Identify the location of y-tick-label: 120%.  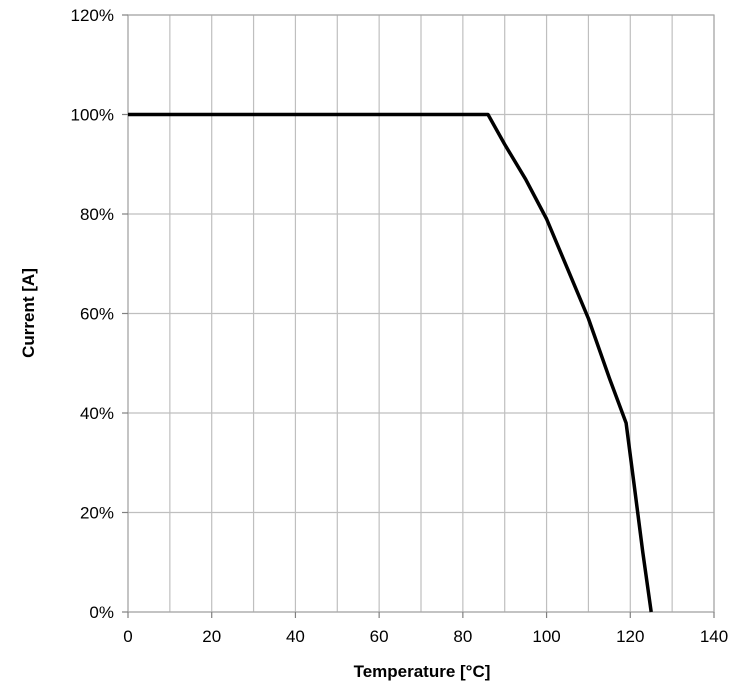
(92, 15).